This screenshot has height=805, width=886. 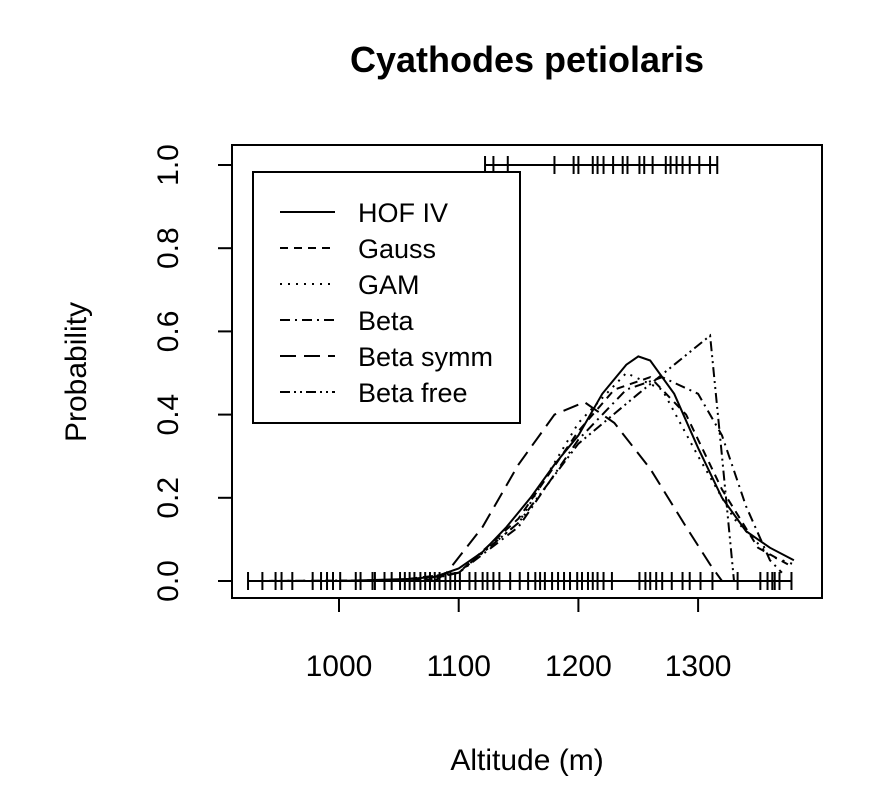 I want to click on y-axis: 0.0 0.2 0.4 0.6 0.8 1.0, so click(x=192, y=373).